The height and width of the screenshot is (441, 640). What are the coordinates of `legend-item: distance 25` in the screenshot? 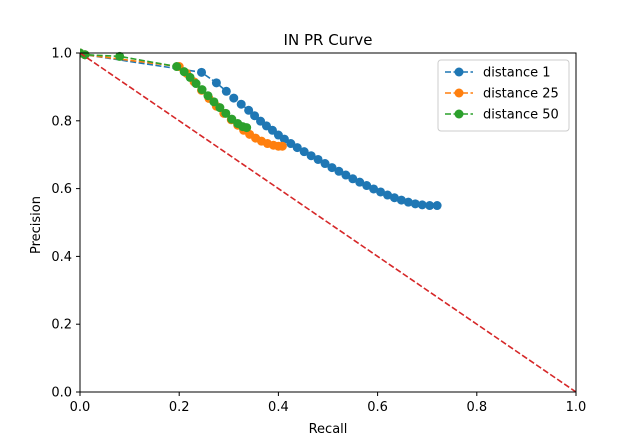 It's located at (502, 94).